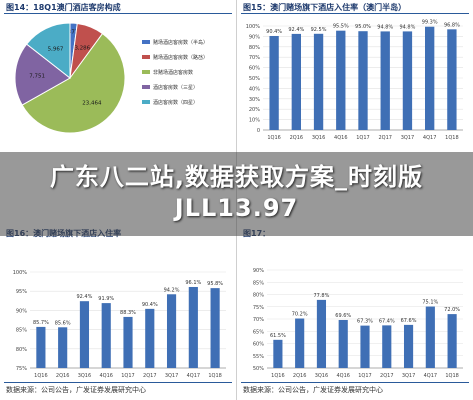  I want to click on bar-data-label: 67.4%, so click(387, 321).